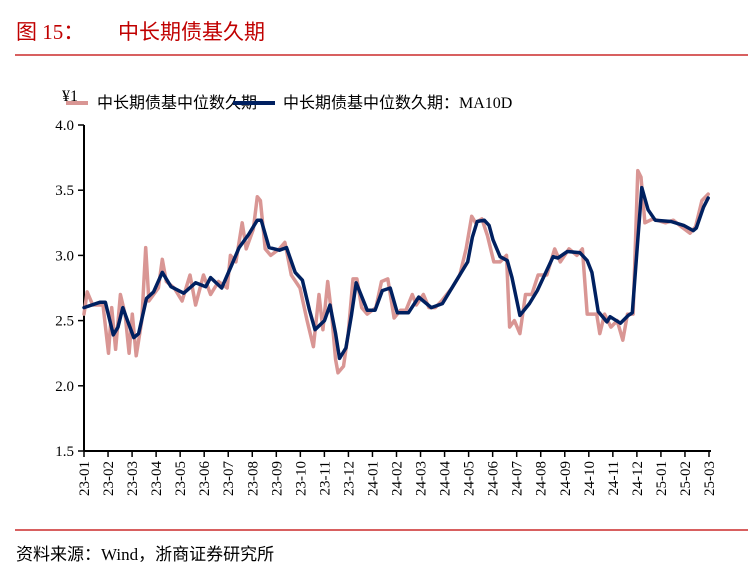 The width and height of the screenshot is (755, 573). I want to click on y-tick-label: 2.0, so click(64, 387).